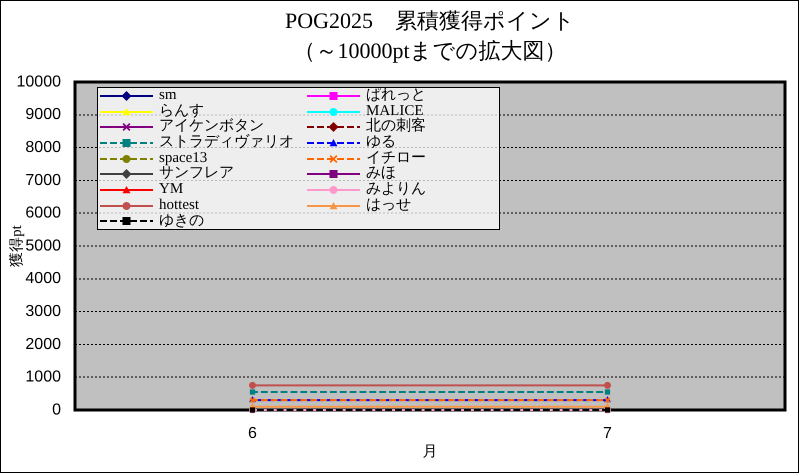 The image size is (799, 473). Describe the element at coordinates (607, 433) in the screenshot. I see `x-tick-label: 7` at that location.